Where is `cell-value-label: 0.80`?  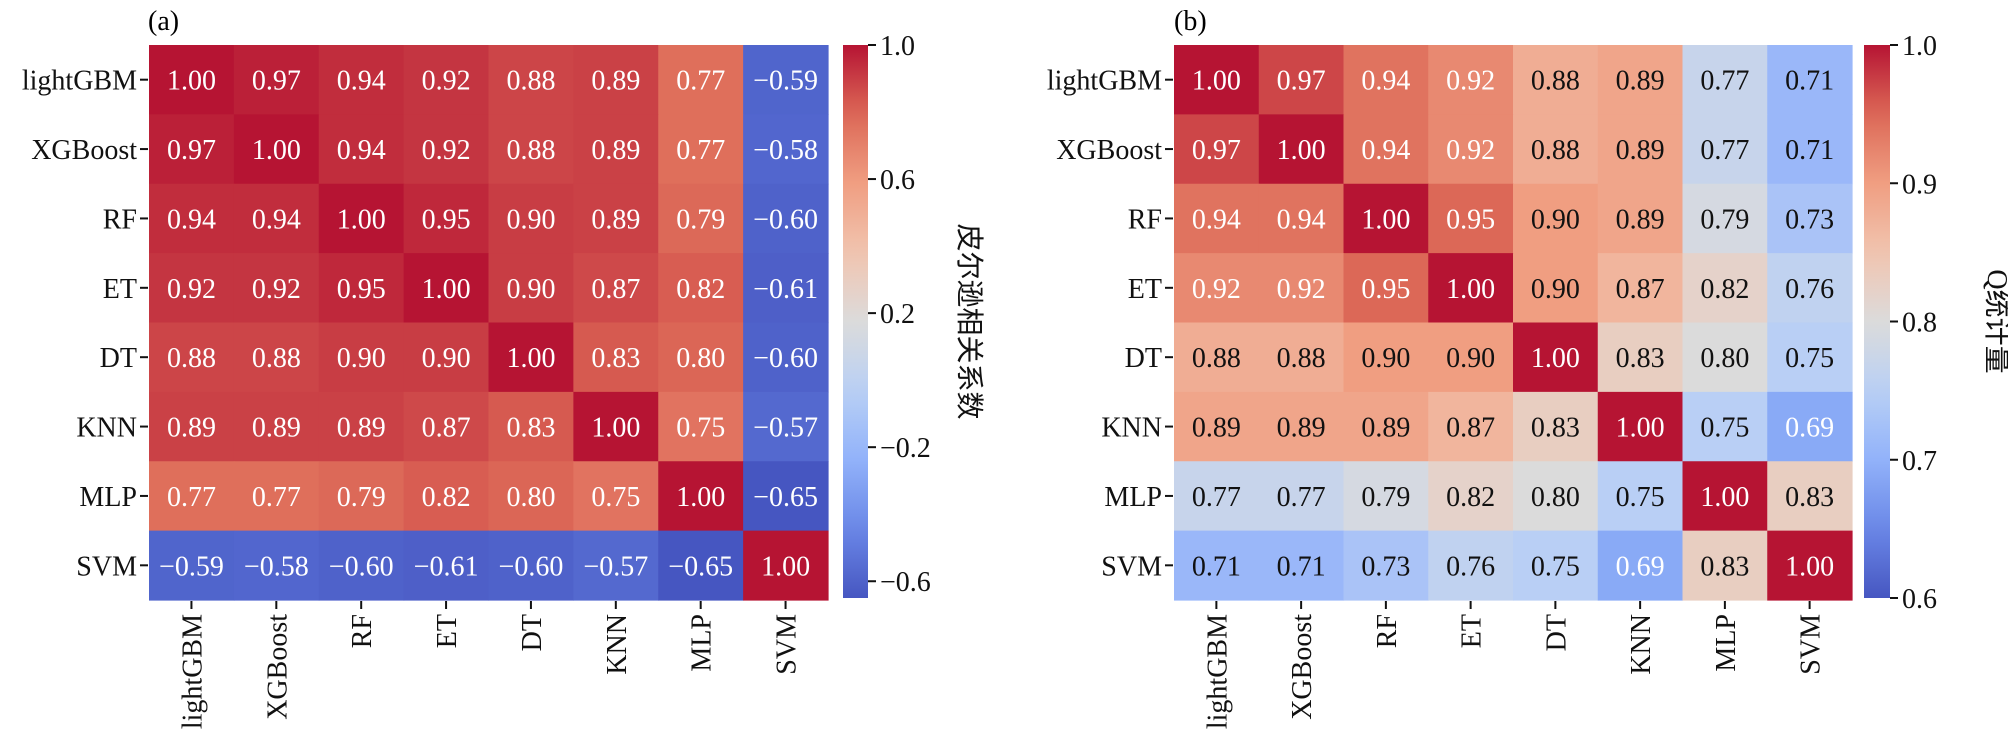
cell-value-label: 0.80 is located at coordinates (530, 497).